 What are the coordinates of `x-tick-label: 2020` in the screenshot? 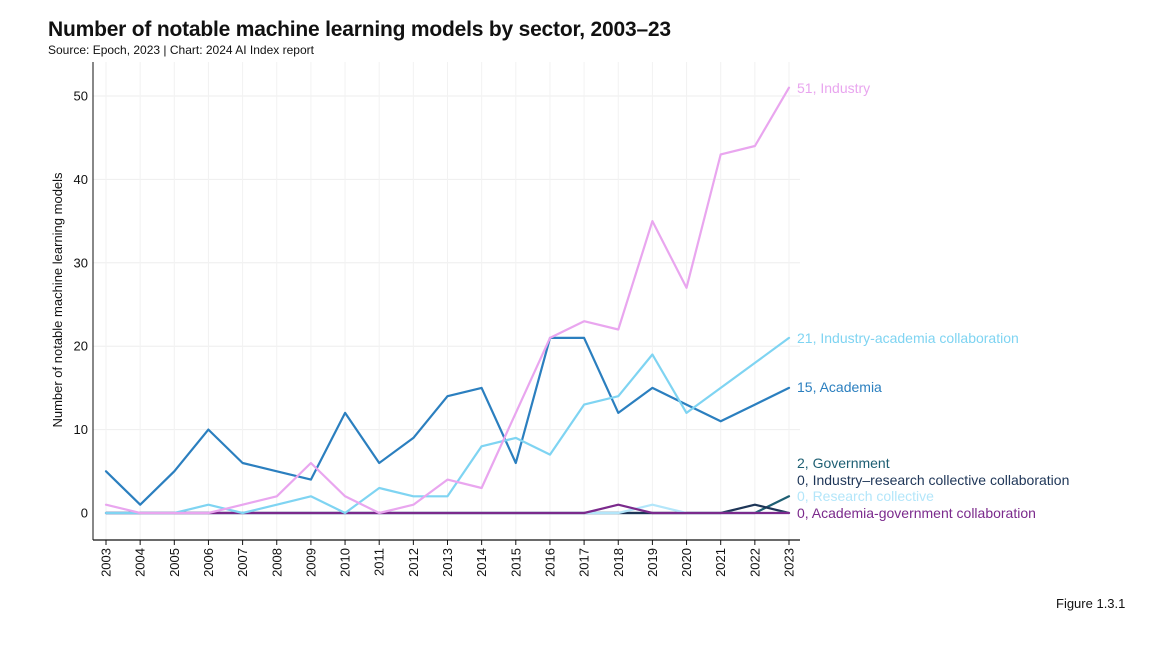 It's located at (686, 562).